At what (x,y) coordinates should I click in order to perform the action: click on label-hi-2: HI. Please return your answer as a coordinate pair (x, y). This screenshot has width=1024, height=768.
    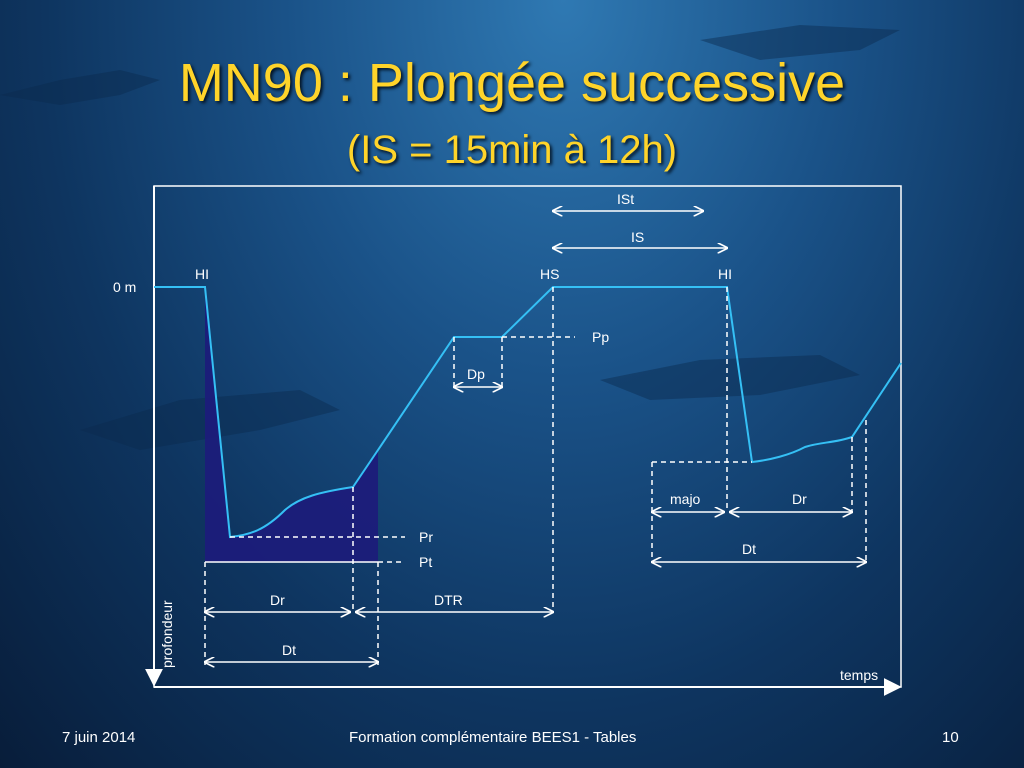
    Looking at the image, I should click on (725, 274).